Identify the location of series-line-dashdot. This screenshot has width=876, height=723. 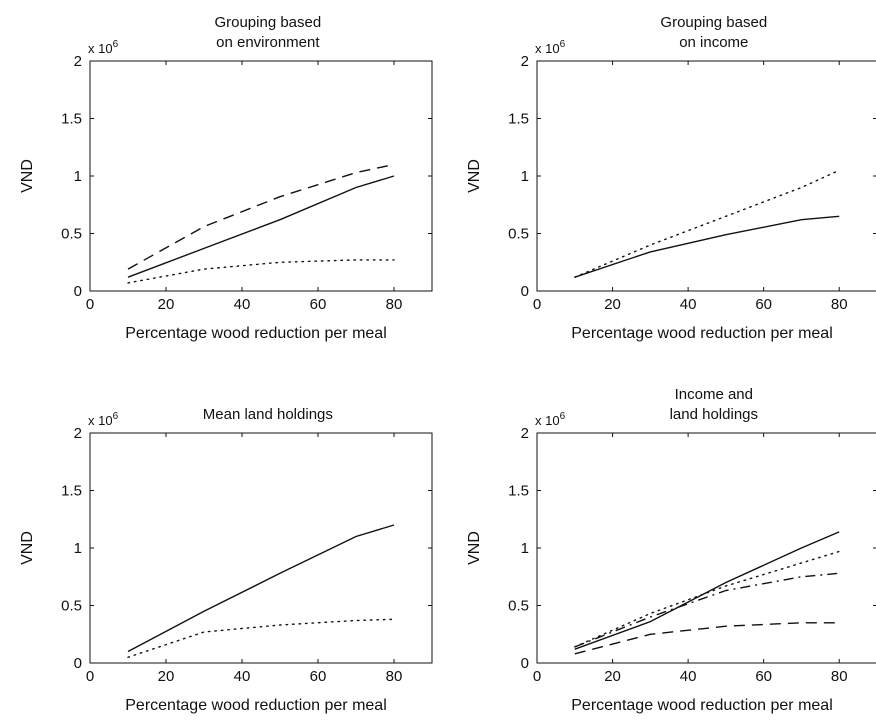
(707, 610).